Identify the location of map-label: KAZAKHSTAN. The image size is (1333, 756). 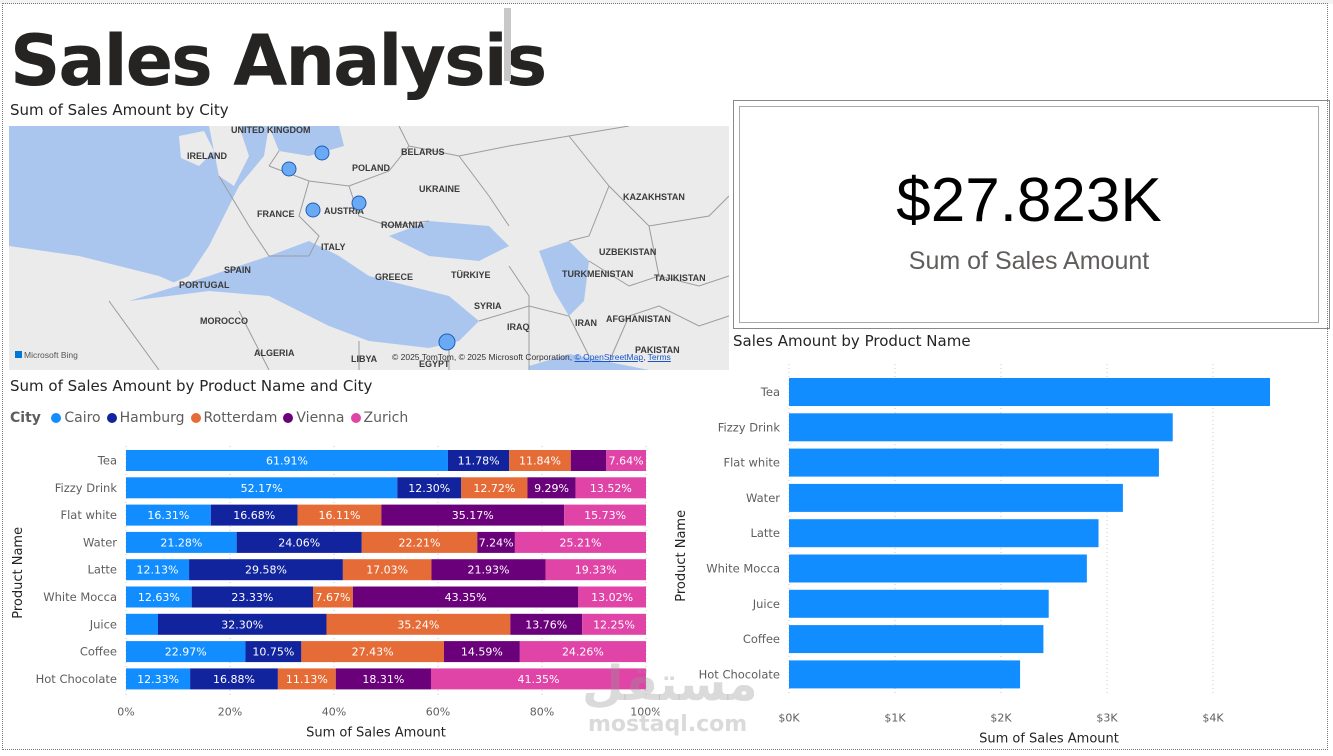
(654, 197).